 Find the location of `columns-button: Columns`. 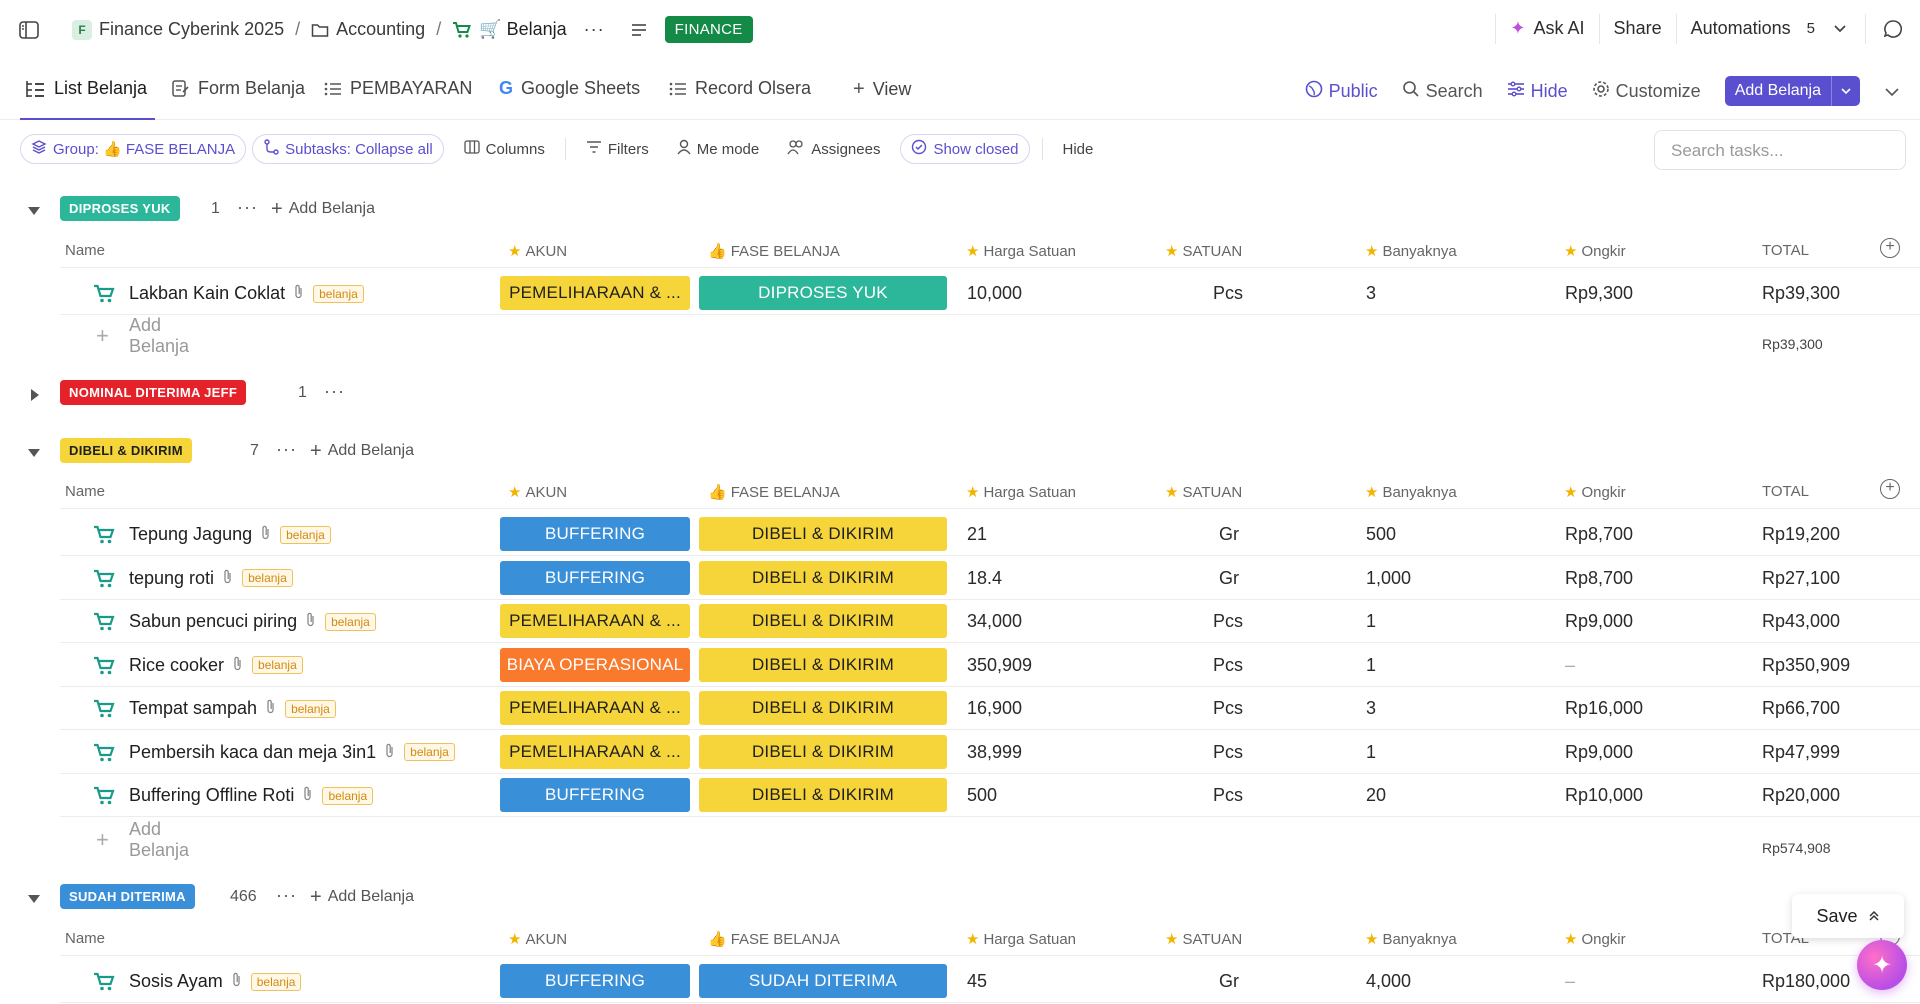

columns-button: Columns is located at coordinates (504, 149).